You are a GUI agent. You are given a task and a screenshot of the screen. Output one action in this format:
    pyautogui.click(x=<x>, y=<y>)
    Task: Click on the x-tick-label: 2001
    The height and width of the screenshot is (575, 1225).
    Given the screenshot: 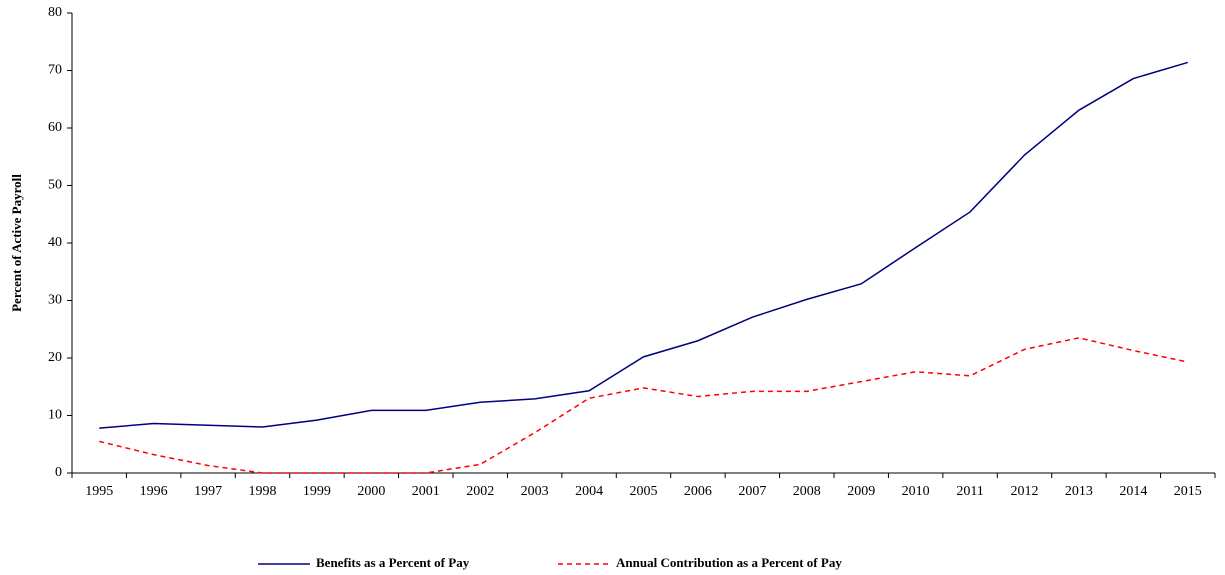 What is the action you would take?
    pyautogui.click(x=426, y=491)
    